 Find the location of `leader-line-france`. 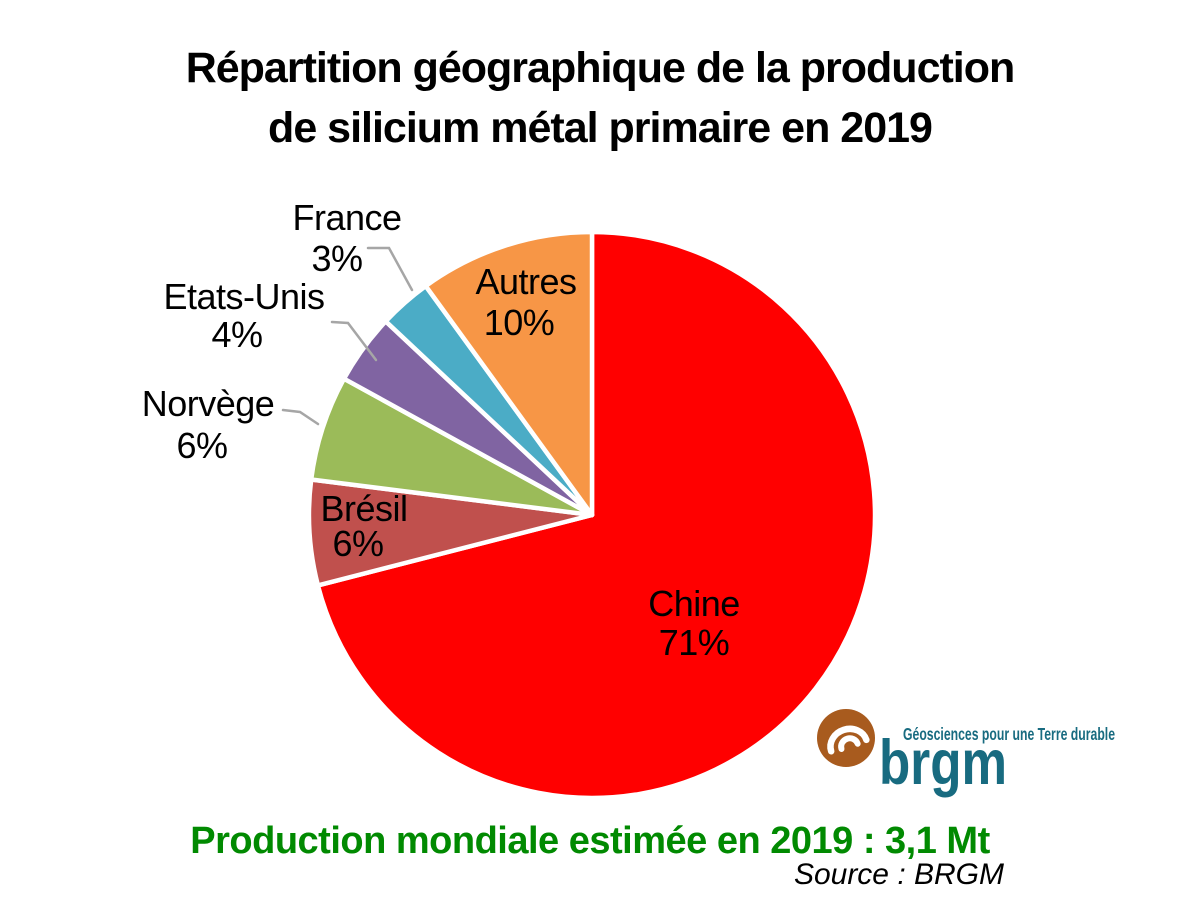

leader-line-france is located at coordinates (390, 269).